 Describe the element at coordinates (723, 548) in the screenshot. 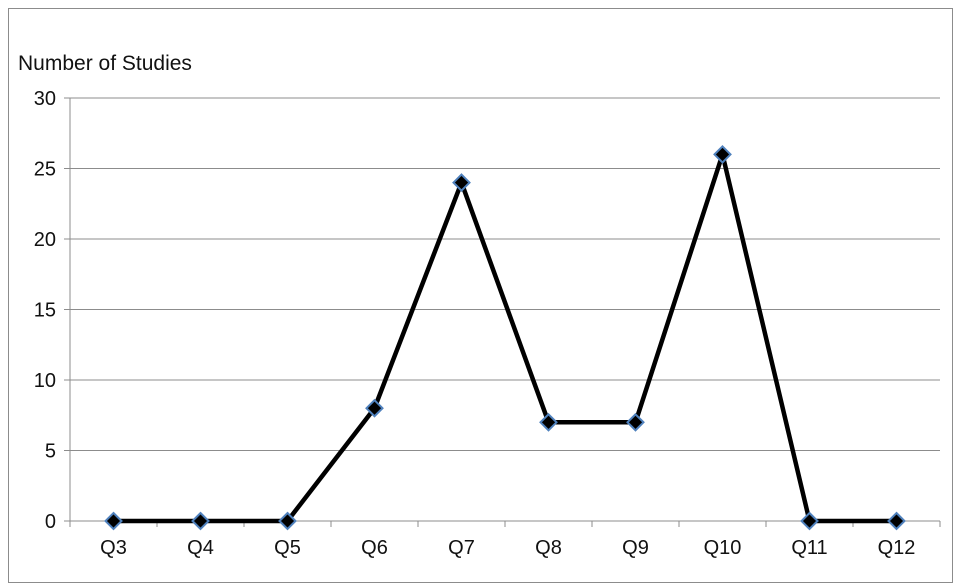

I see `x-tick-label: Q10` at that location.